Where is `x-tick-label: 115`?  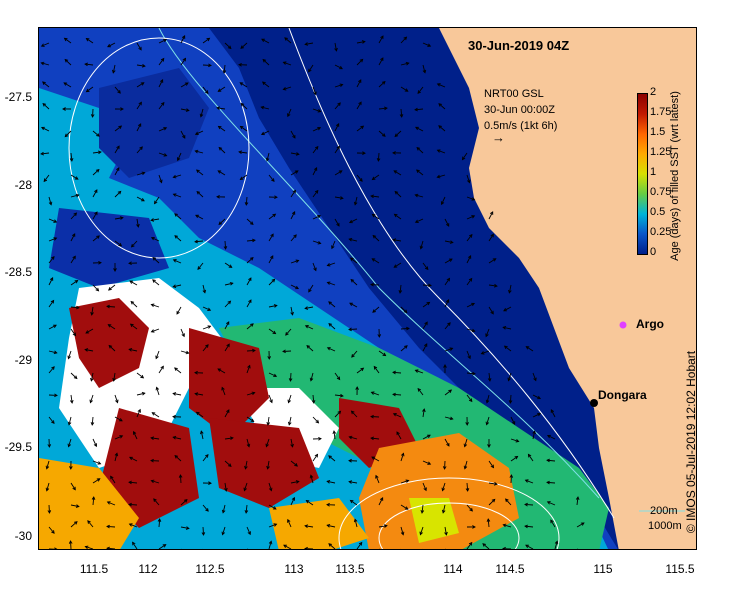
x-tick-label: 115 is located at coordinates (603, 569).